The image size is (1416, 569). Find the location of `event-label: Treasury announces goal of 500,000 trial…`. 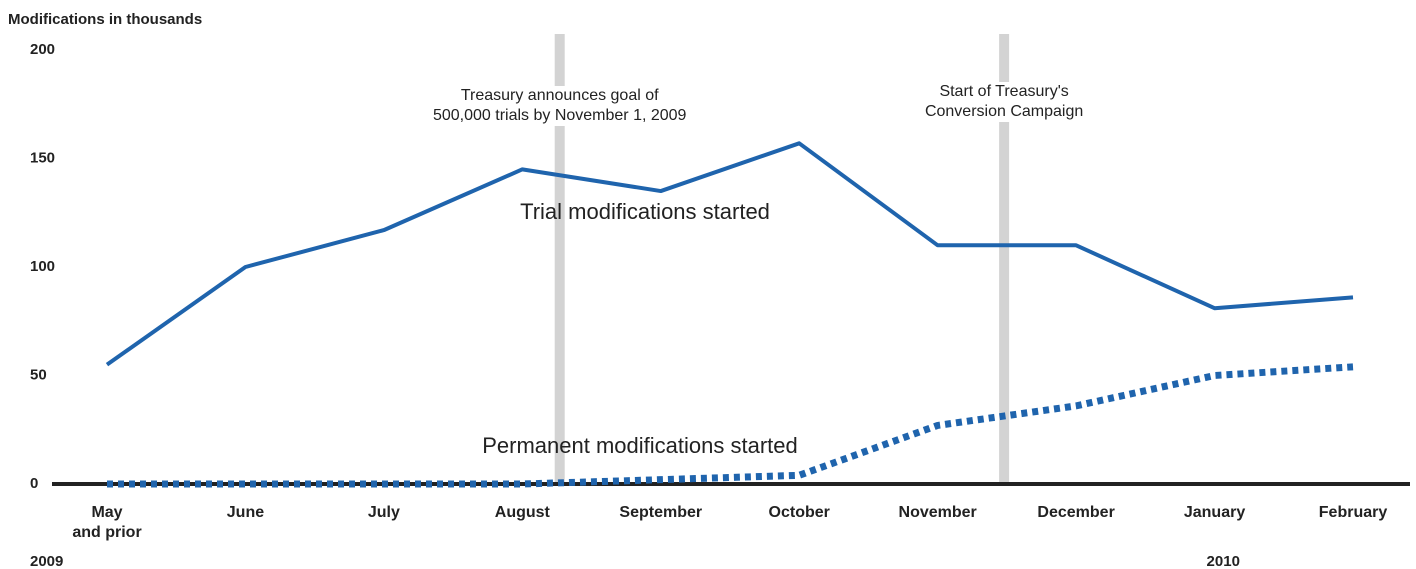

event-label: Treasury announces goal of 500,000 trial… is located at coordinates (559, 106).